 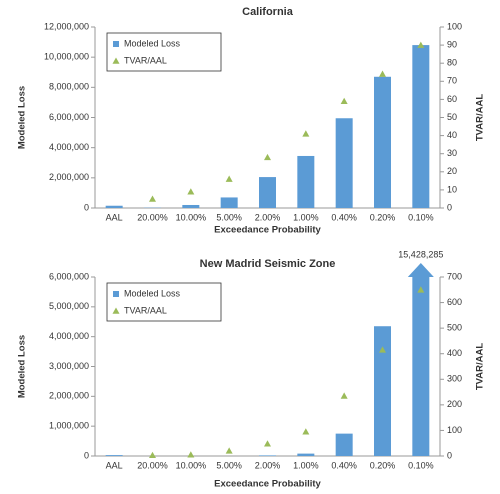 I want to click on y2-tick-label: 70, so click(x=452, y=81).